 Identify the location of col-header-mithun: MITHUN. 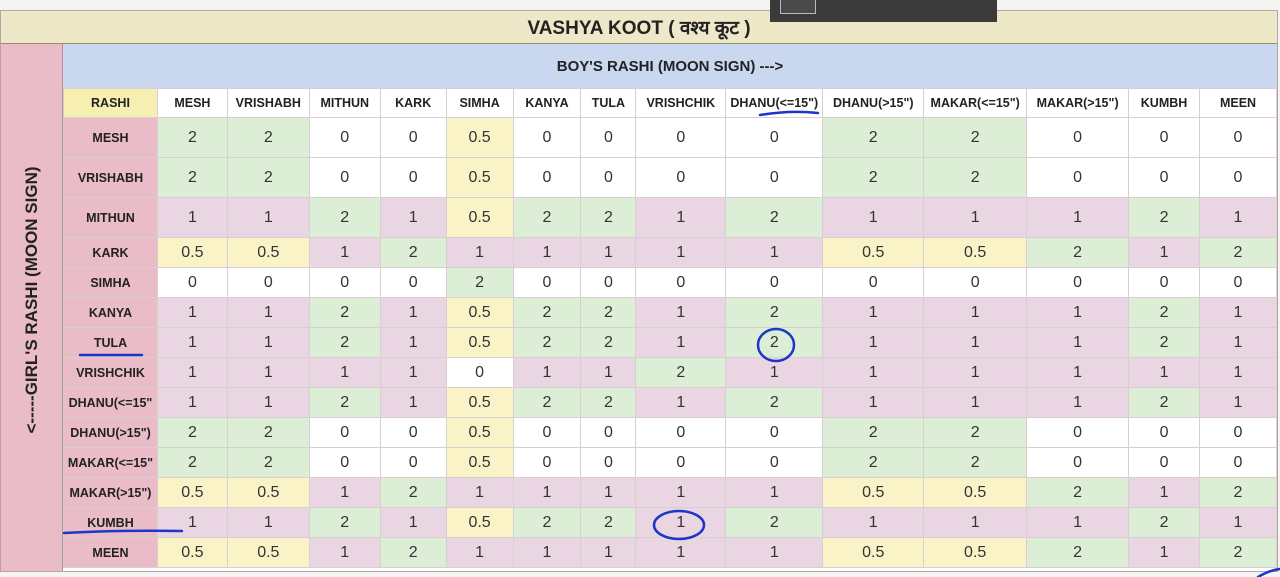
(344, 103).